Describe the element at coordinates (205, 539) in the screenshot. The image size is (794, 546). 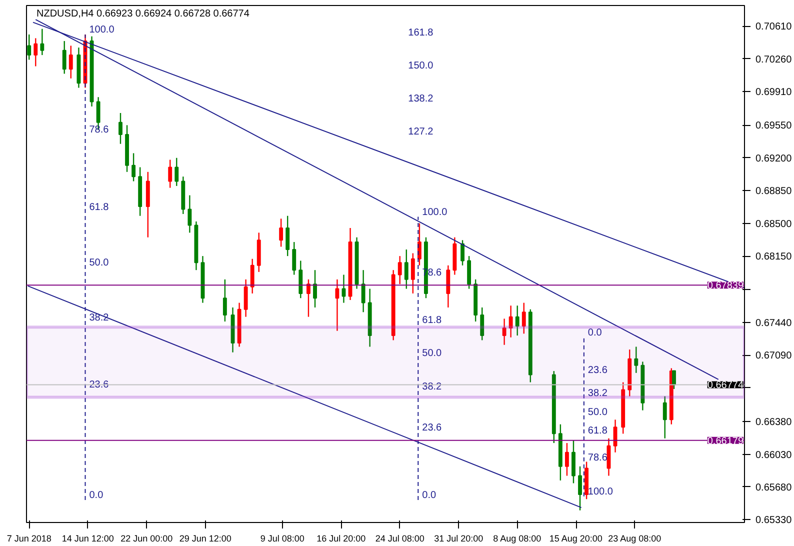
I see `x-tick-label: 29 Jun 12:00` at that location.